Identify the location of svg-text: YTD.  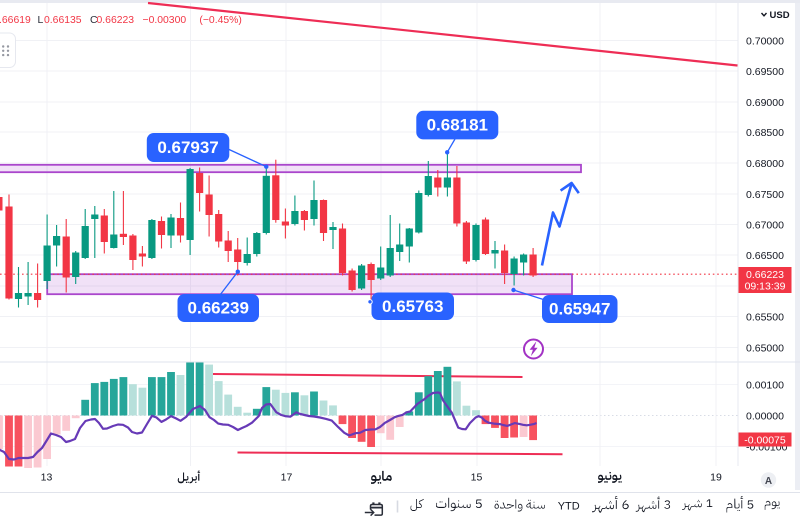
(569, 507).